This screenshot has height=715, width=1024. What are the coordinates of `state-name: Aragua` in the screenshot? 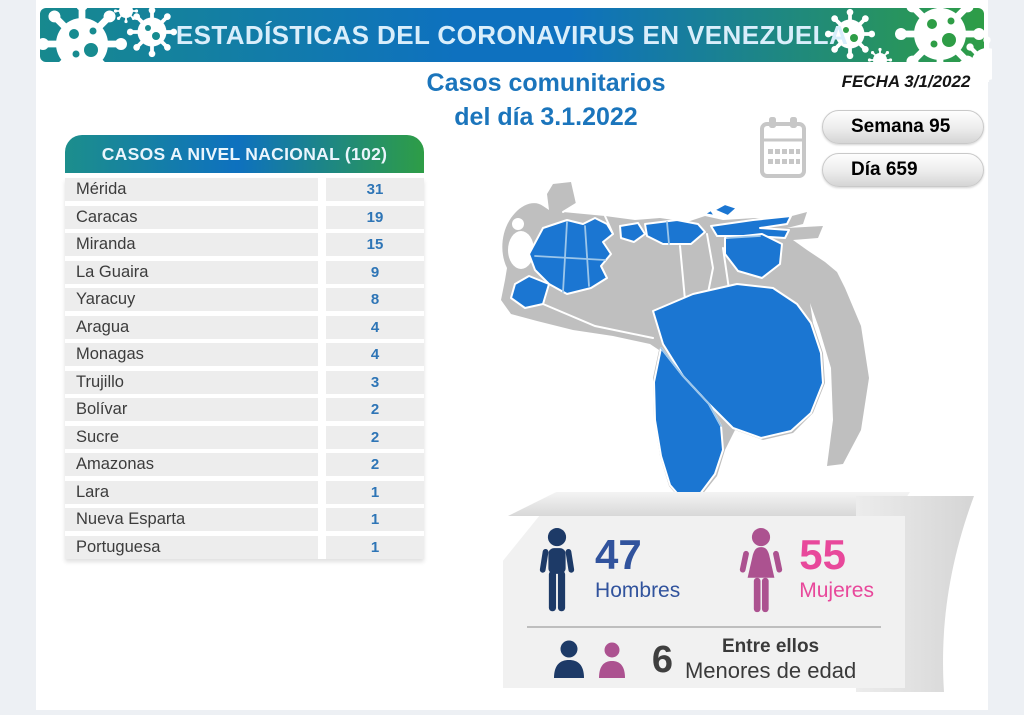 It's located at (191, 327).